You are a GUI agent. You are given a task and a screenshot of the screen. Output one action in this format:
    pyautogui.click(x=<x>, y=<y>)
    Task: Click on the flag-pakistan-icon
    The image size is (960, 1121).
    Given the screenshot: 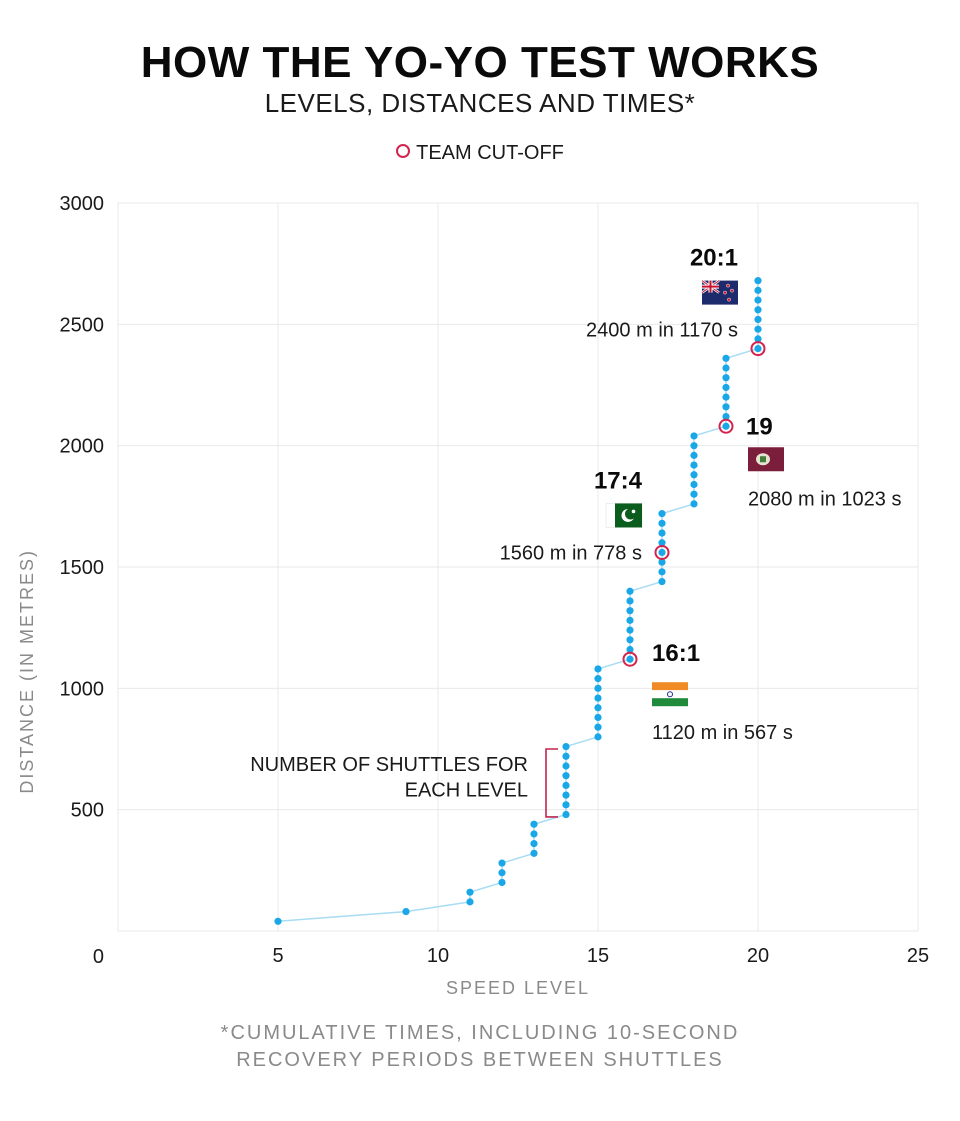 What is the action you would take?
    pyautogui.click(x=624, y=515)
    